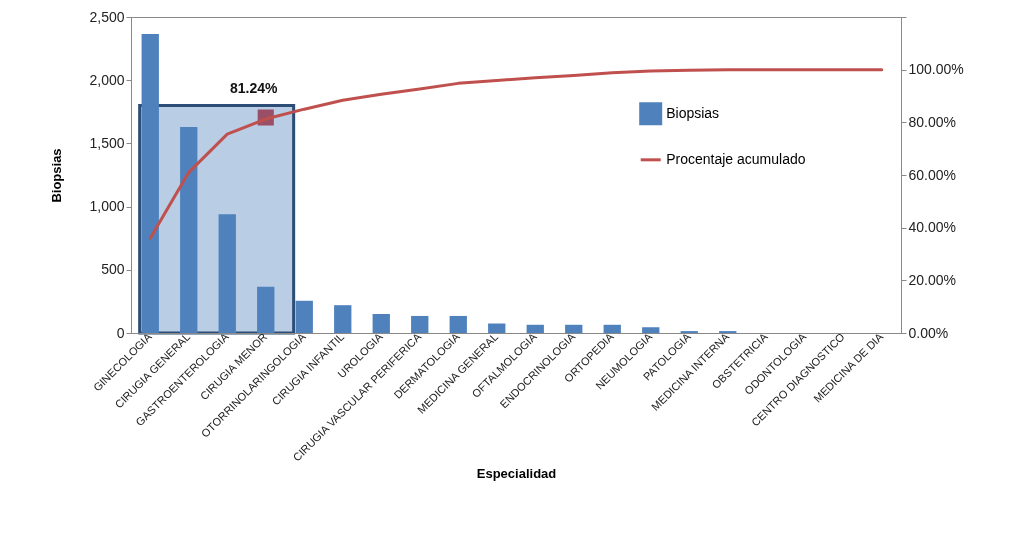 Image resolution: width=1011 pixels, height=542 pixels. Describe the element at coordinates (113, 269) in the screenshot. I see `y-tick-label: 500` at that location.